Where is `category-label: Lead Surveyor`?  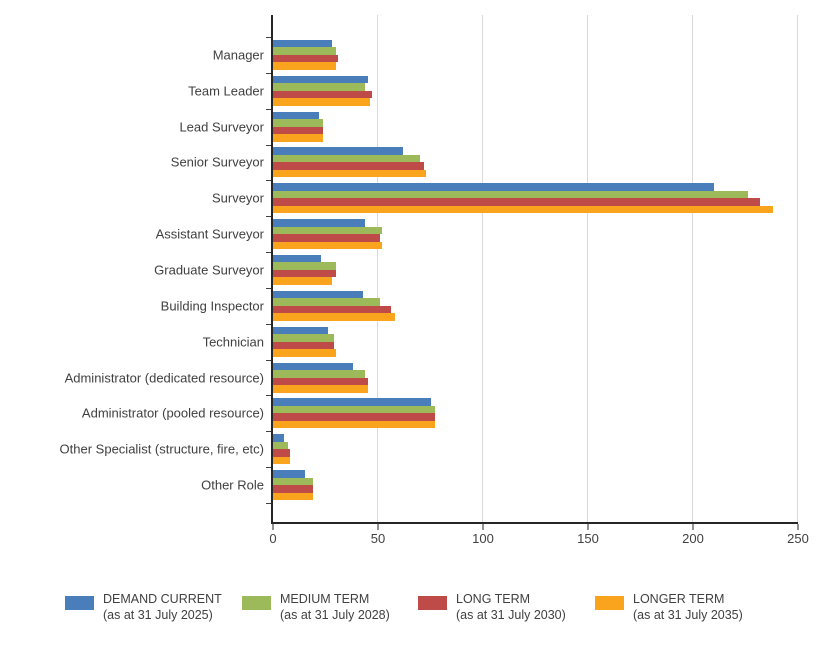
category-label: Lead Surveyor is located at coordinates (221, 127).